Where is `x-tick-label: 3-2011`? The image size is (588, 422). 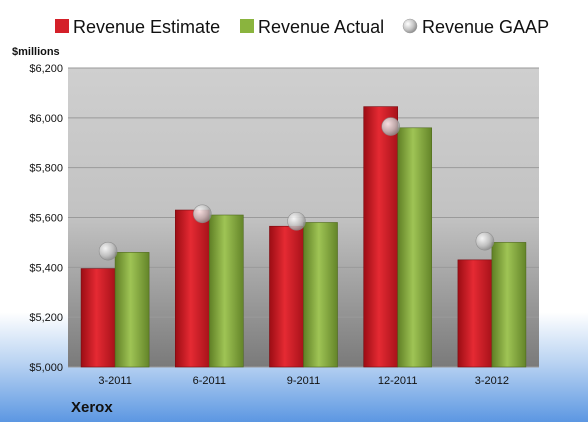 x-tick-label: 3-2011 is located at coordinates (114, 381).